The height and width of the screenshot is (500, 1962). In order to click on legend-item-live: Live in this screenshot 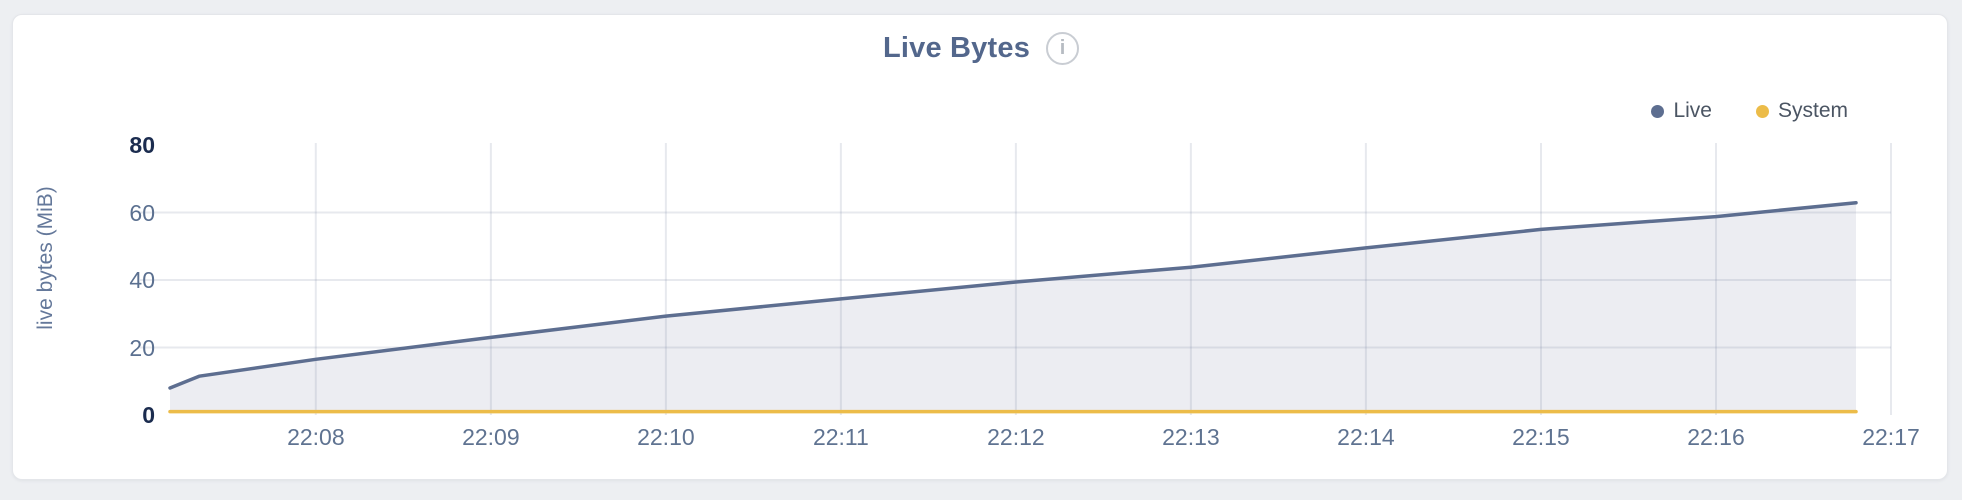, I will do `click(1681, 111)`.